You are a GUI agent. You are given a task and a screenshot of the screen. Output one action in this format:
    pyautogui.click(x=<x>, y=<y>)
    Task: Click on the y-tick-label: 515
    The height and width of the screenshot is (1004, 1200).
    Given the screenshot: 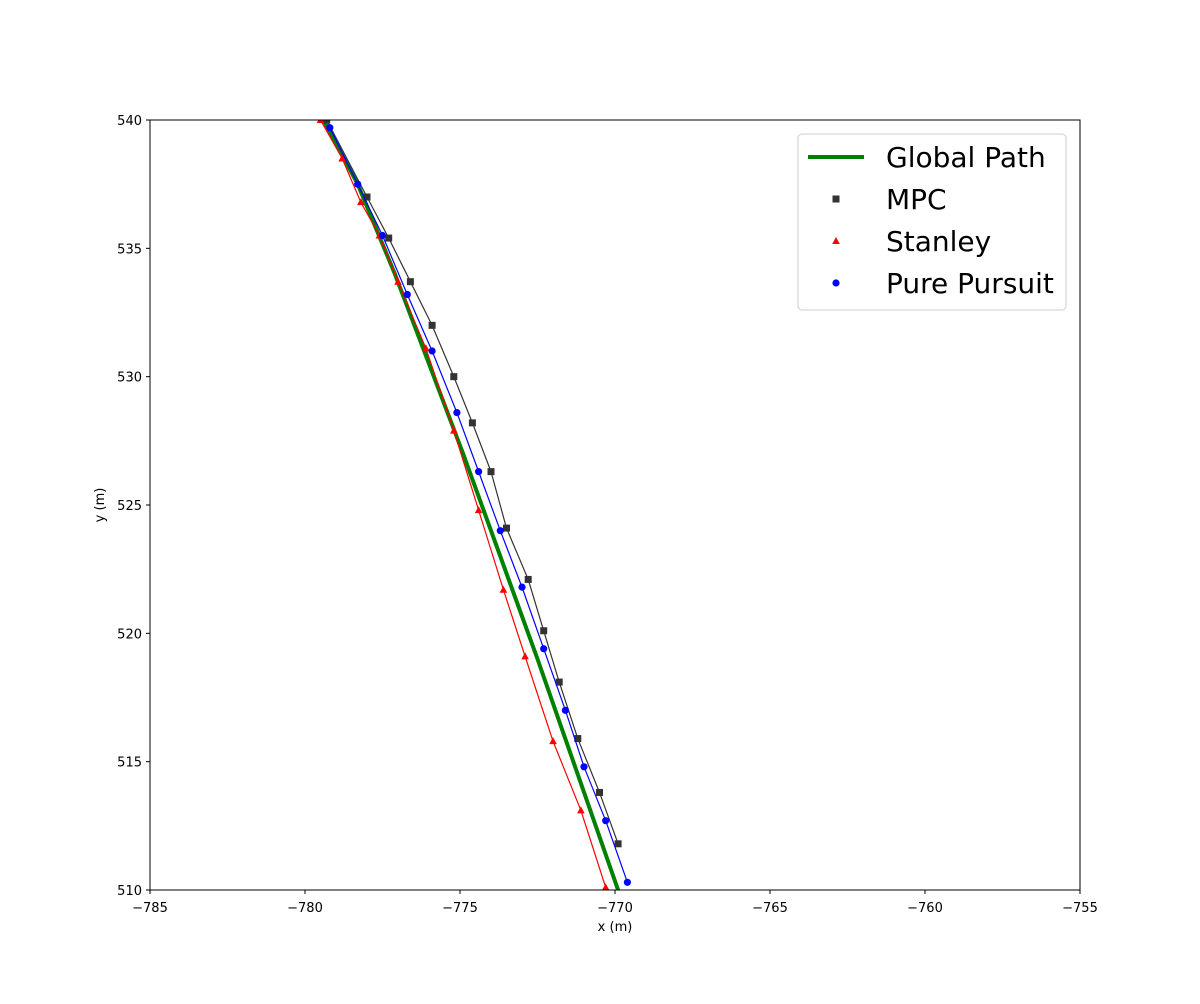 What is the action you would take?
    pyautogui.click(x=129, y=763)
    